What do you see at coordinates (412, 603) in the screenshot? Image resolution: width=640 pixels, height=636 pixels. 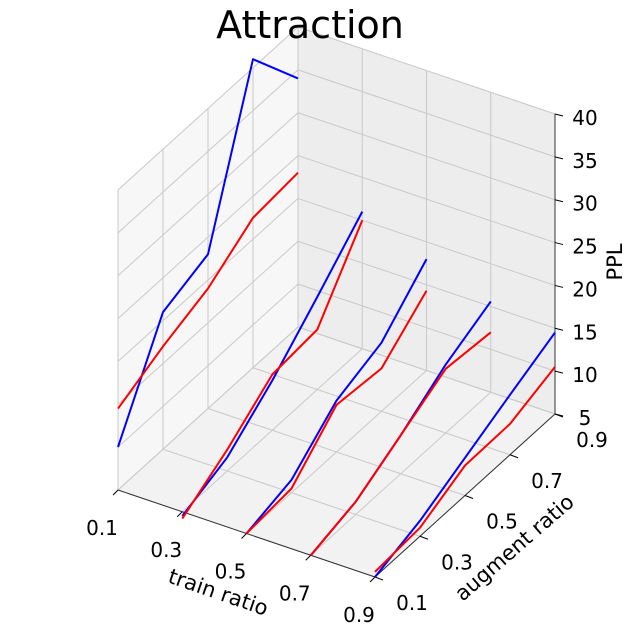 I see `y-tick-label: 0.1` at bounding box center [412, 603].